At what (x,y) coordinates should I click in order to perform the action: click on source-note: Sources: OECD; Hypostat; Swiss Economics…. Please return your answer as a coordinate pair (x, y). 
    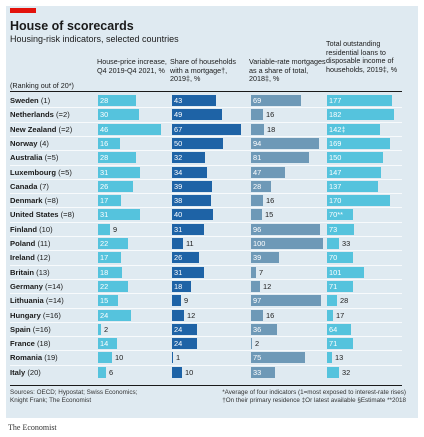
    Looking at the image, I should click on (73, 397).